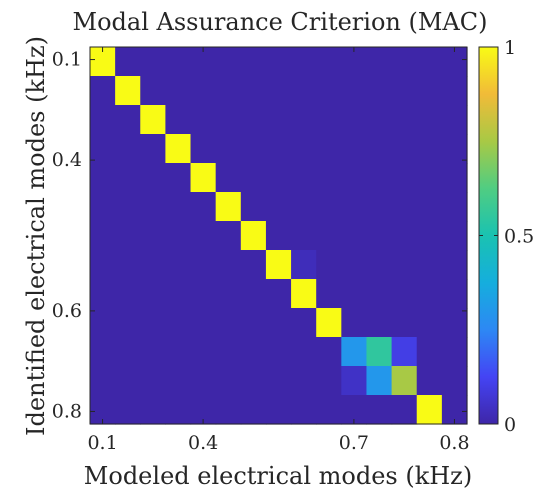 This screenshot has width=539, height=496. I want to click on heatmap-cell-r11-c3, so click(178, 381).